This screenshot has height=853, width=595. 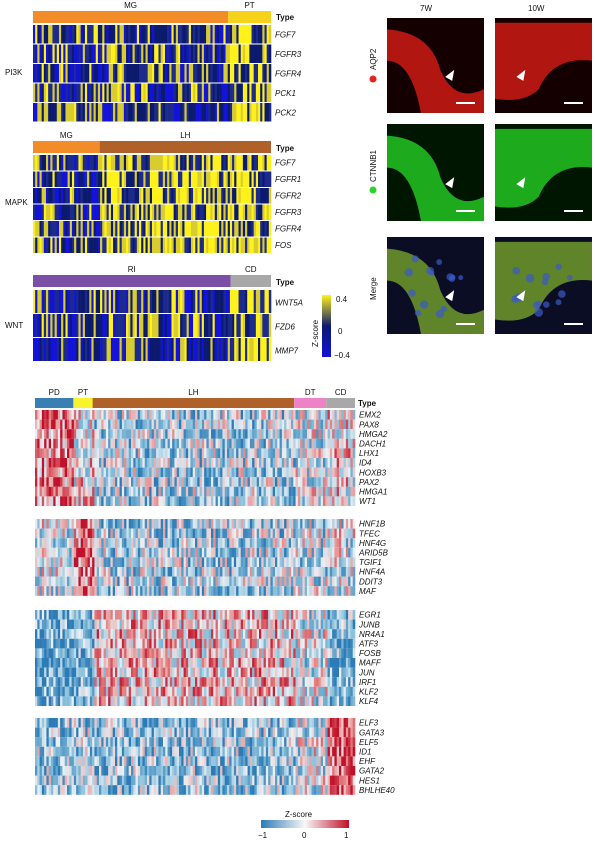 What do you see at coordinates (152, 12) in the screenshot?
I see `pi3k-type-bar: MG PT` at bounding box center [152, 12].